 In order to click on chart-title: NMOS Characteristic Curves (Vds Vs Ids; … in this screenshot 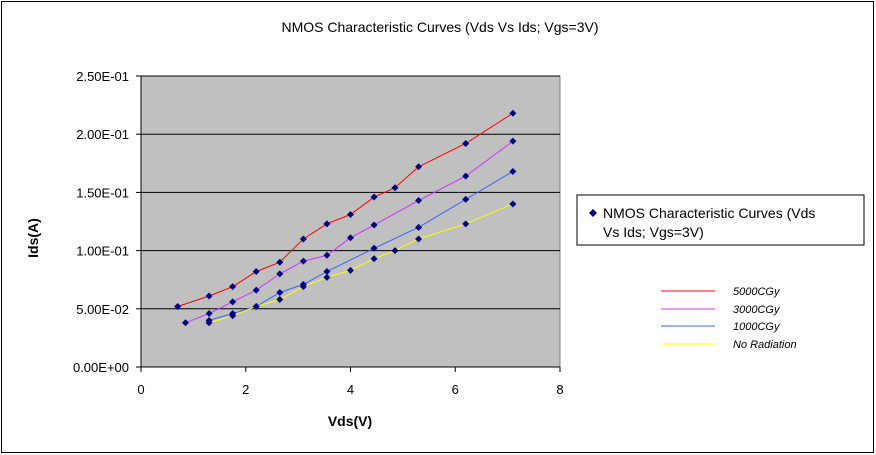, I will do `click(439, 27)`.